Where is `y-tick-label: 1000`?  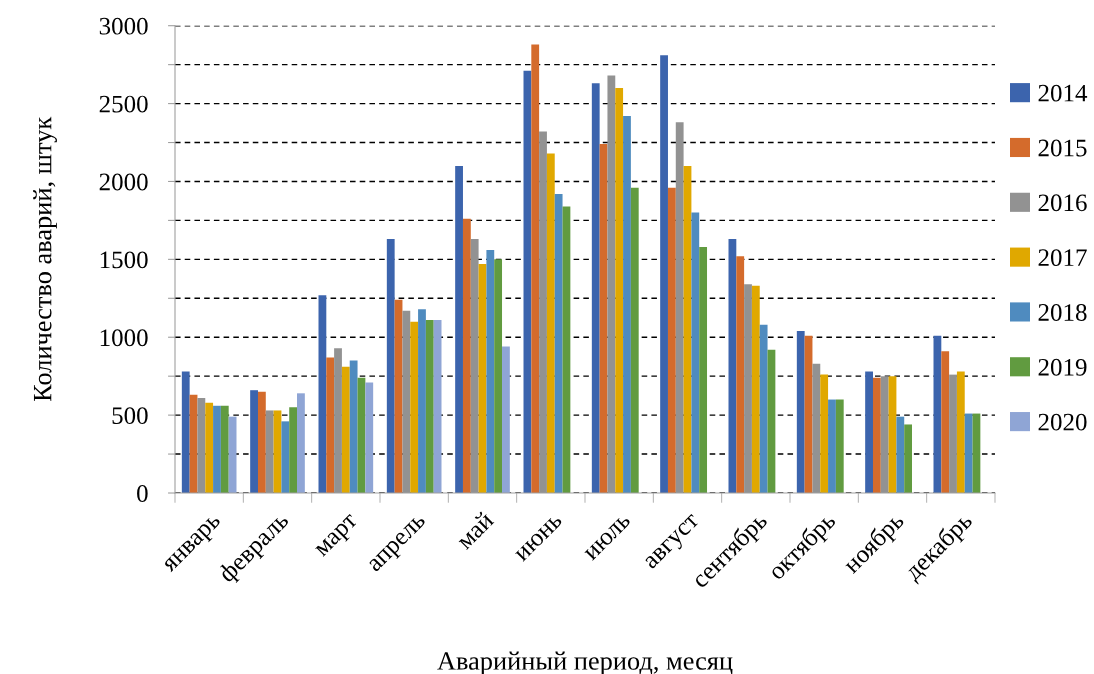 y-tick-label: 1000 is located at coordinates (124, 338).